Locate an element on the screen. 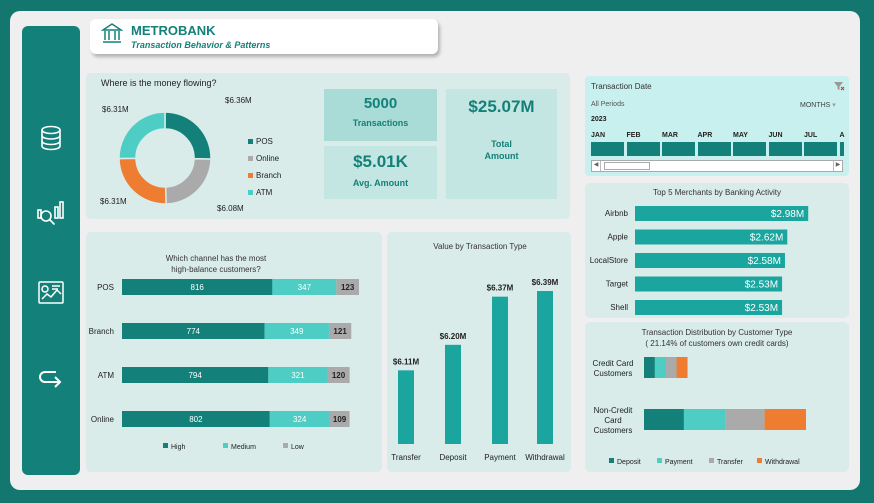 The image size is (874, 503). month-label: A is located at coordinates (842, 135).